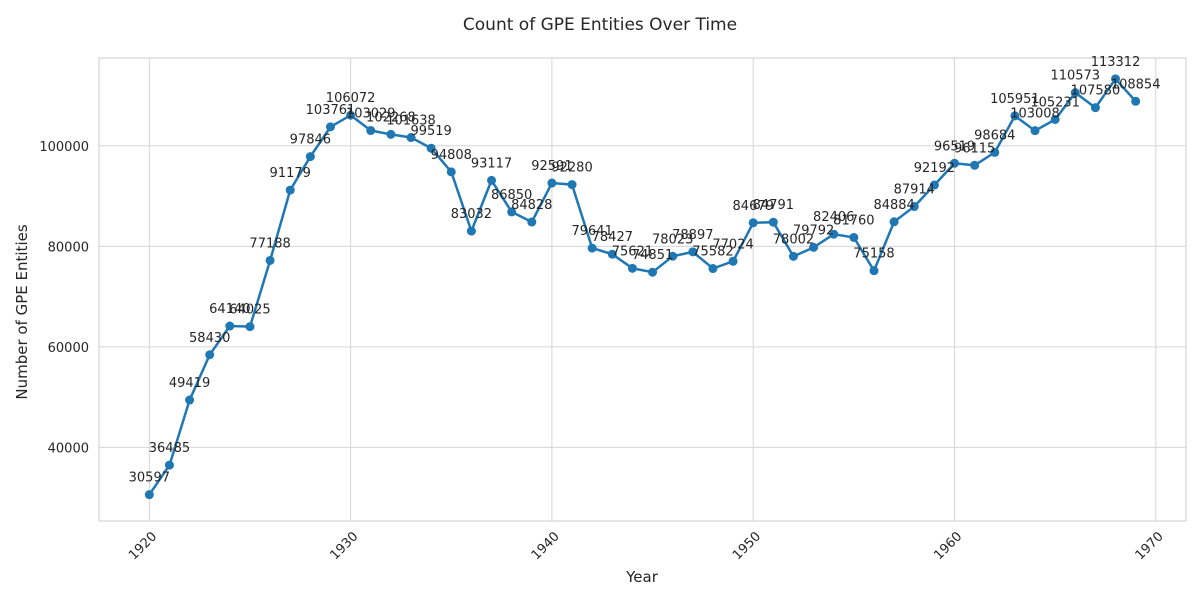  I want to click on data-label: 49419, so click(189, 383).